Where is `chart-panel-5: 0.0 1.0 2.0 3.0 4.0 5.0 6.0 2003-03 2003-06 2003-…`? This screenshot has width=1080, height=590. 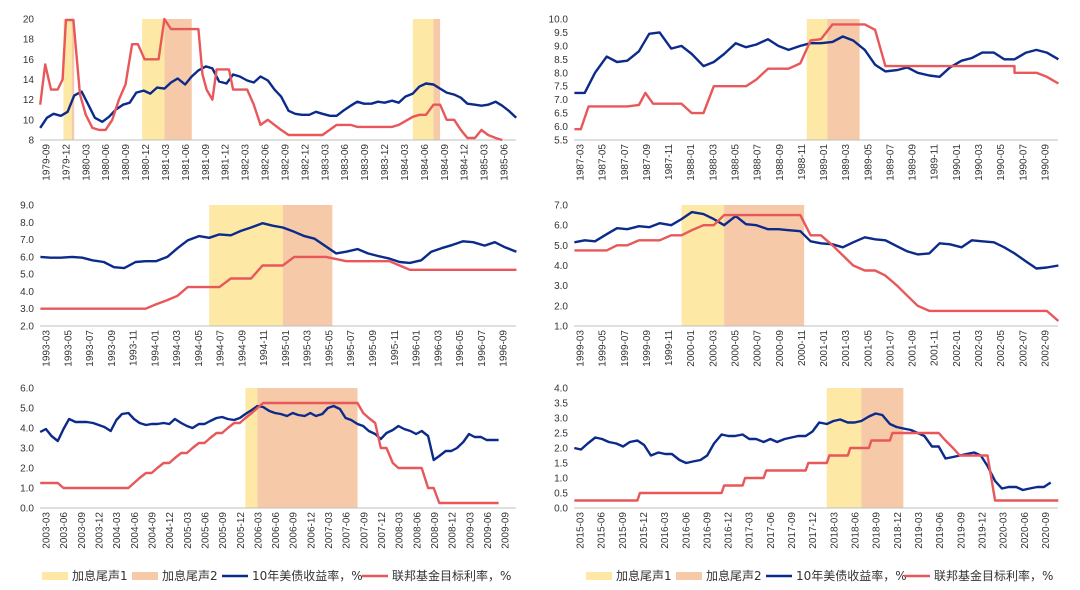
chart-panel-5: 0.0 1.0 2.0 3.0 4.0 5.0 6.0 2003-03 2003-06 2003-… is located at coordinates (268, 466).